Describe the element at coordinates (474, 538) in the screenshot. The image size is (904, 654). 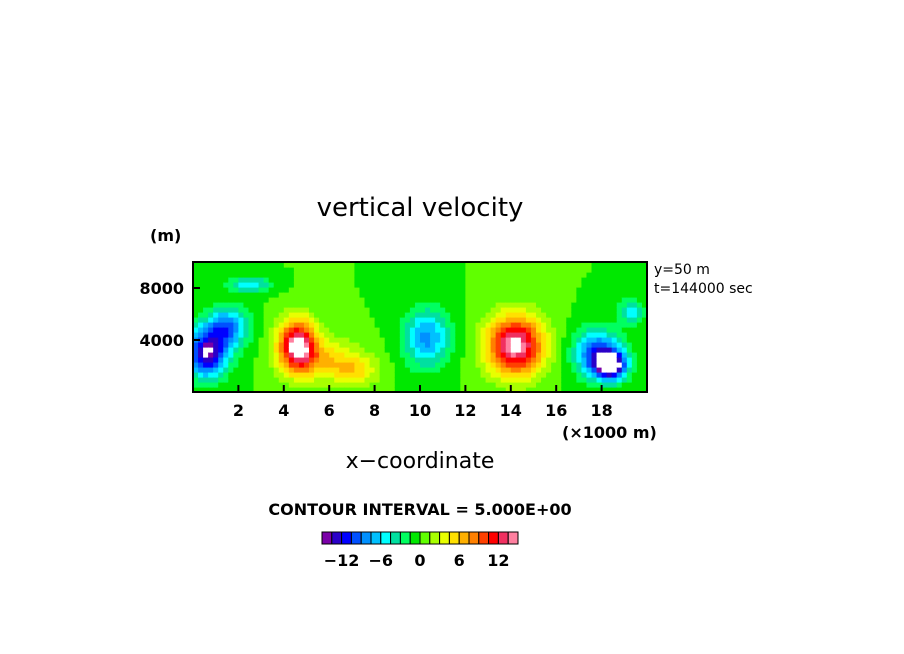
I see `colorbar-swatch` at that location.